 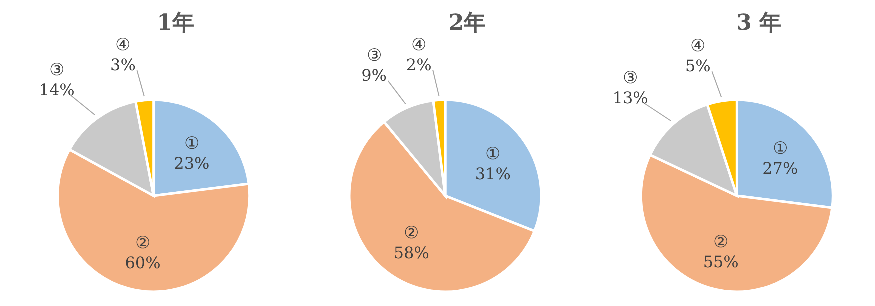 I want to click on data-label: 9%, so click(x=374, y=76).